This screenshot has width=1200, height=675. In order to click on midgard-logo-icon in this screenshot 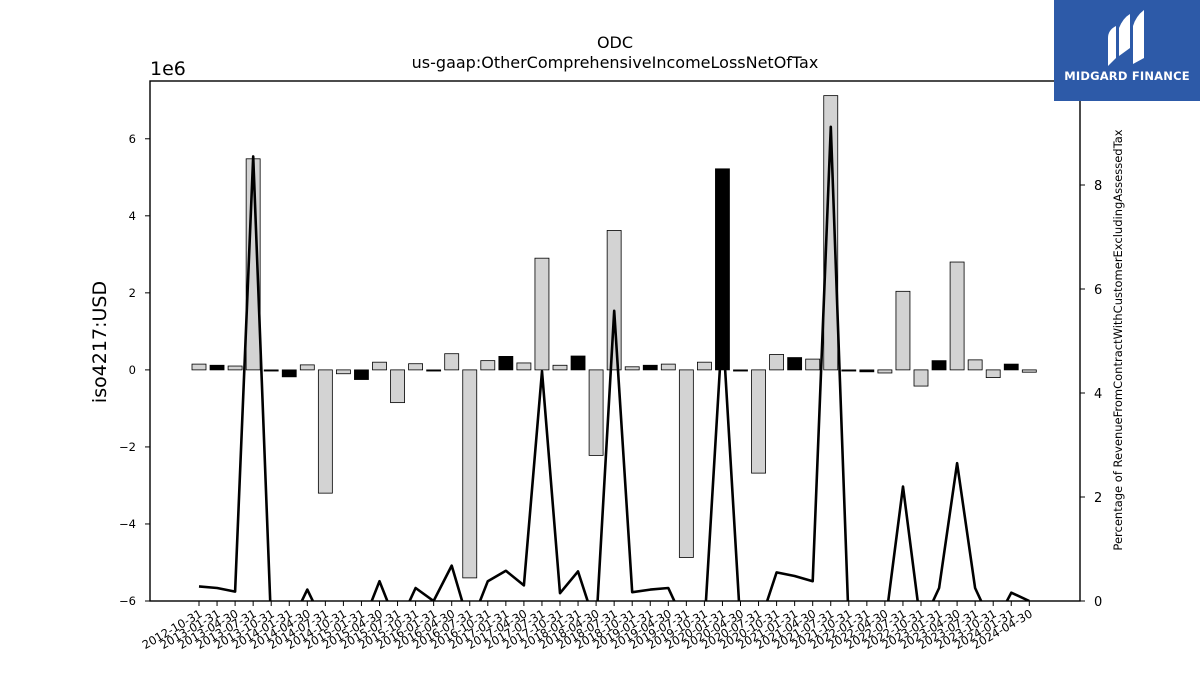, I will do `click(1126, 38)`.